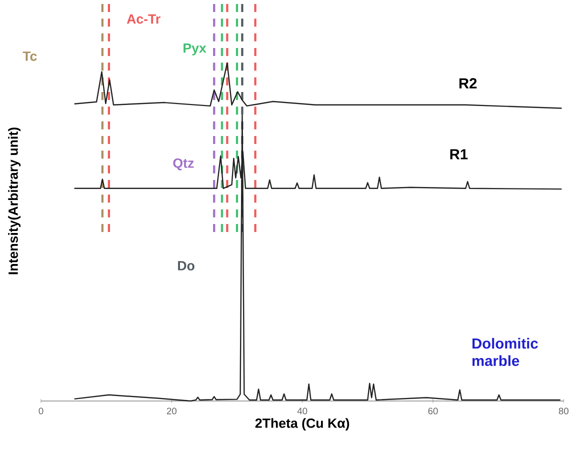 Image resolution: width=575 pixels, height=456 pixels. What do you see at coordinates (468, 83) in the screenshot?
I see `series-label: R2` at bounding box center [468, 83].